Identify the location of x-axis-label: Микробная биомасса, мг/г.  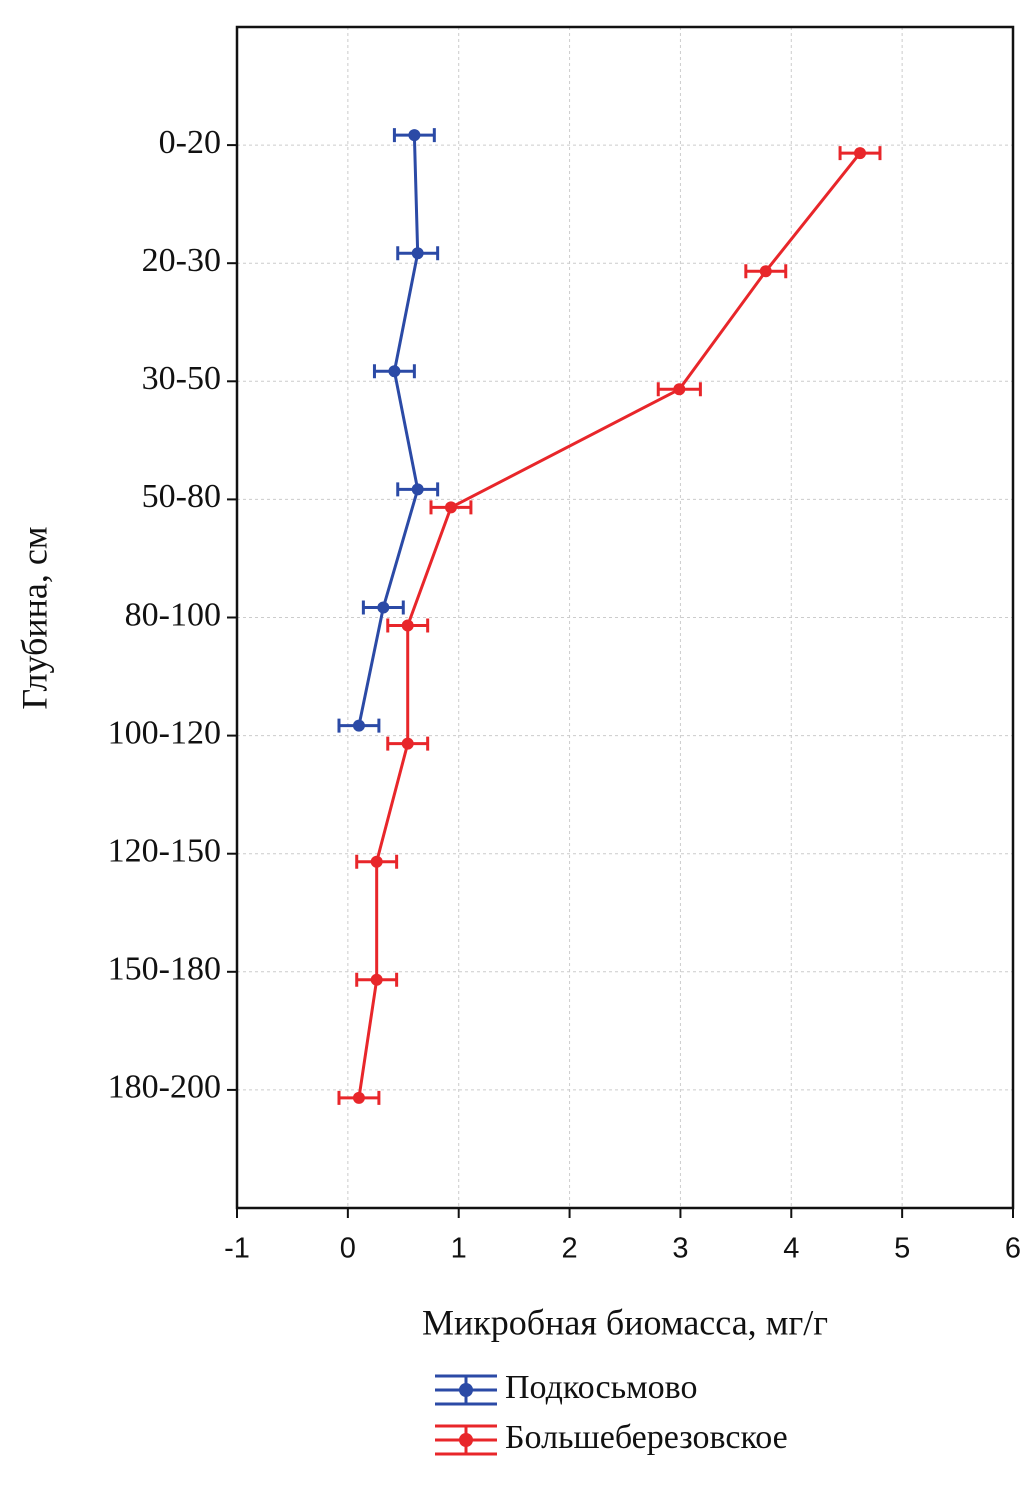
(625, 1322).